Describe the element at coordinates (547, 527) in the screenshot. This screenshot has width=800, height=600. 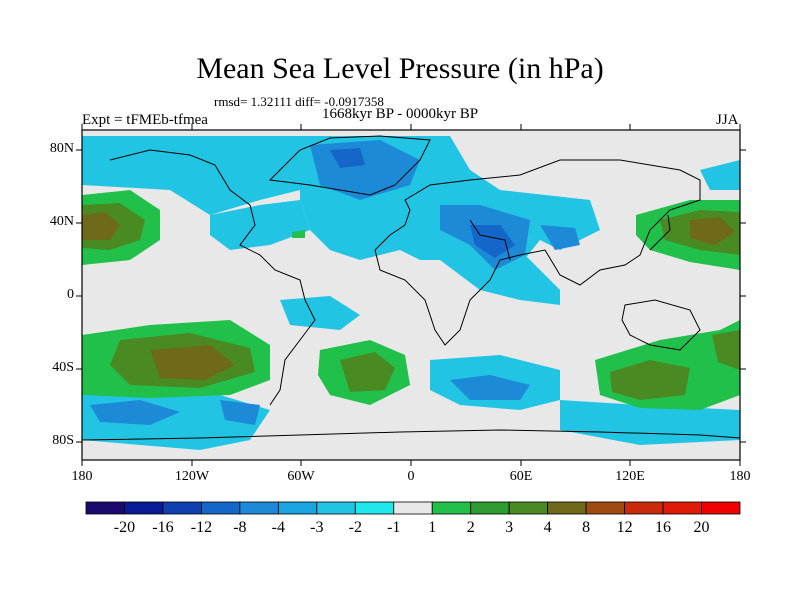
I see `colorbar-label: 4` at that location.